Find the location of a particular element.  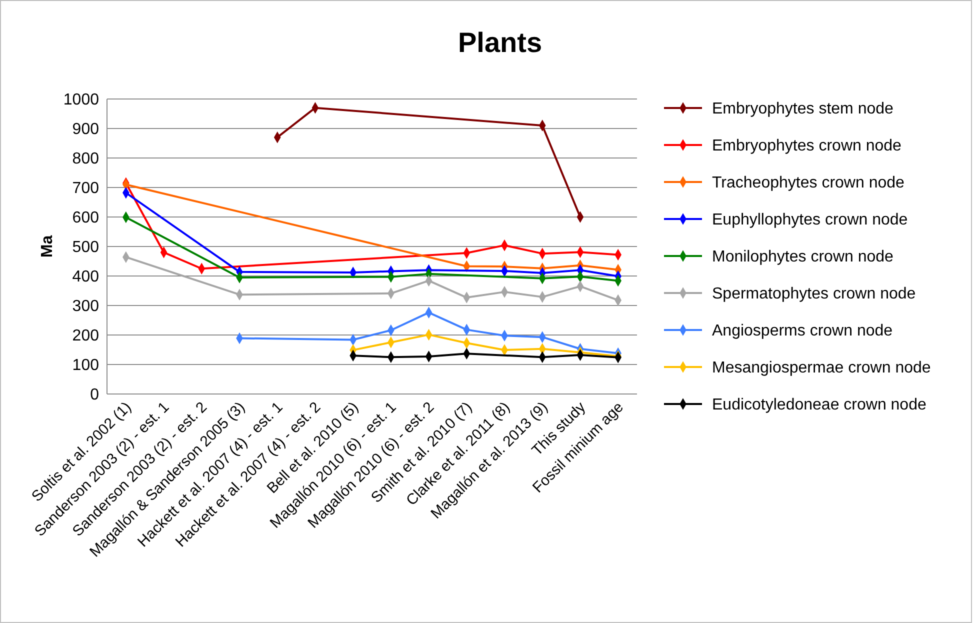

legend-label: Embryophytes stem node is located at coordinates (803, 109).